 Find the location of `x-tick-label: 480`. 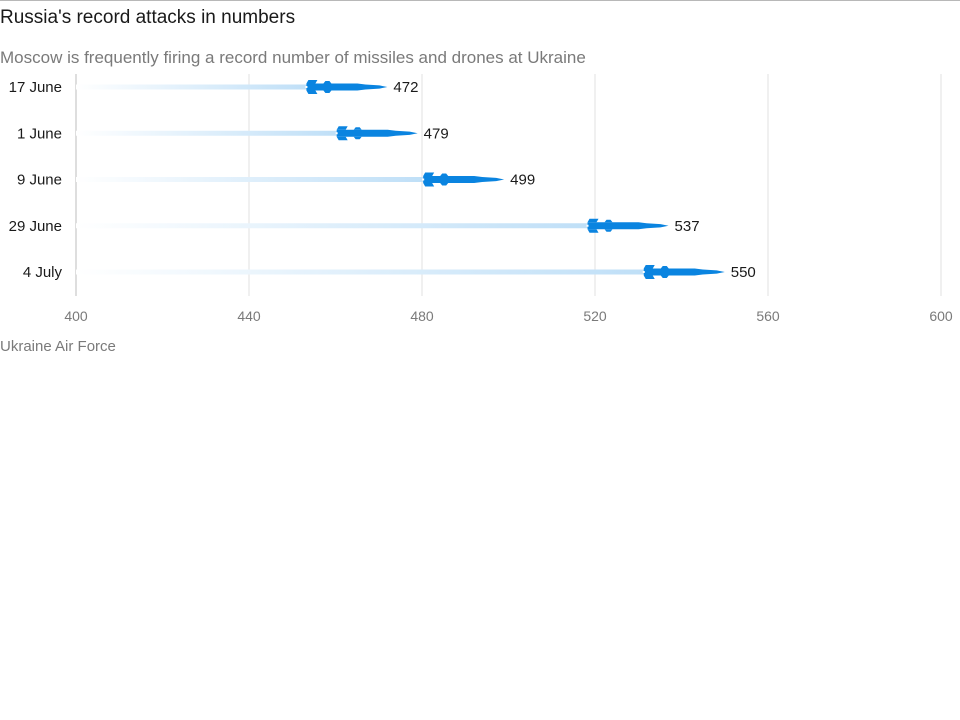

x-tick-label: 480 is located at coordinates (422, 316).